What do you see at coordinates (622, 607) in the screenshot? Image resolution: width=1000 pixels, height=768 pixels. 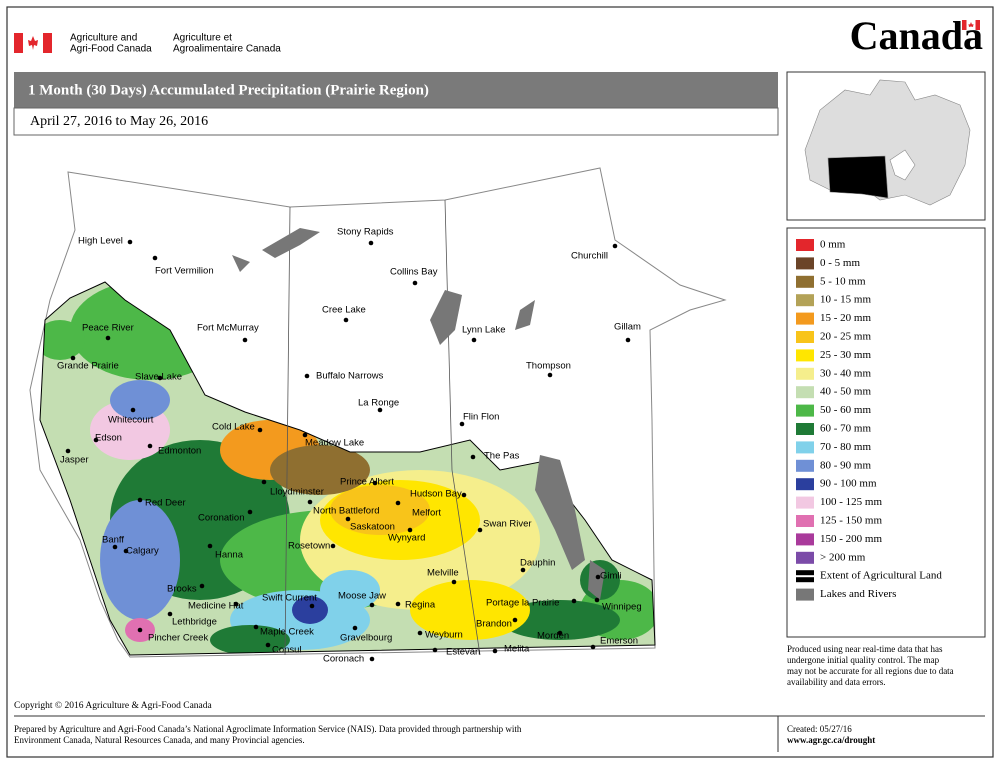 I see `city-label: Winnipeg` at bounding box center [622, 607].